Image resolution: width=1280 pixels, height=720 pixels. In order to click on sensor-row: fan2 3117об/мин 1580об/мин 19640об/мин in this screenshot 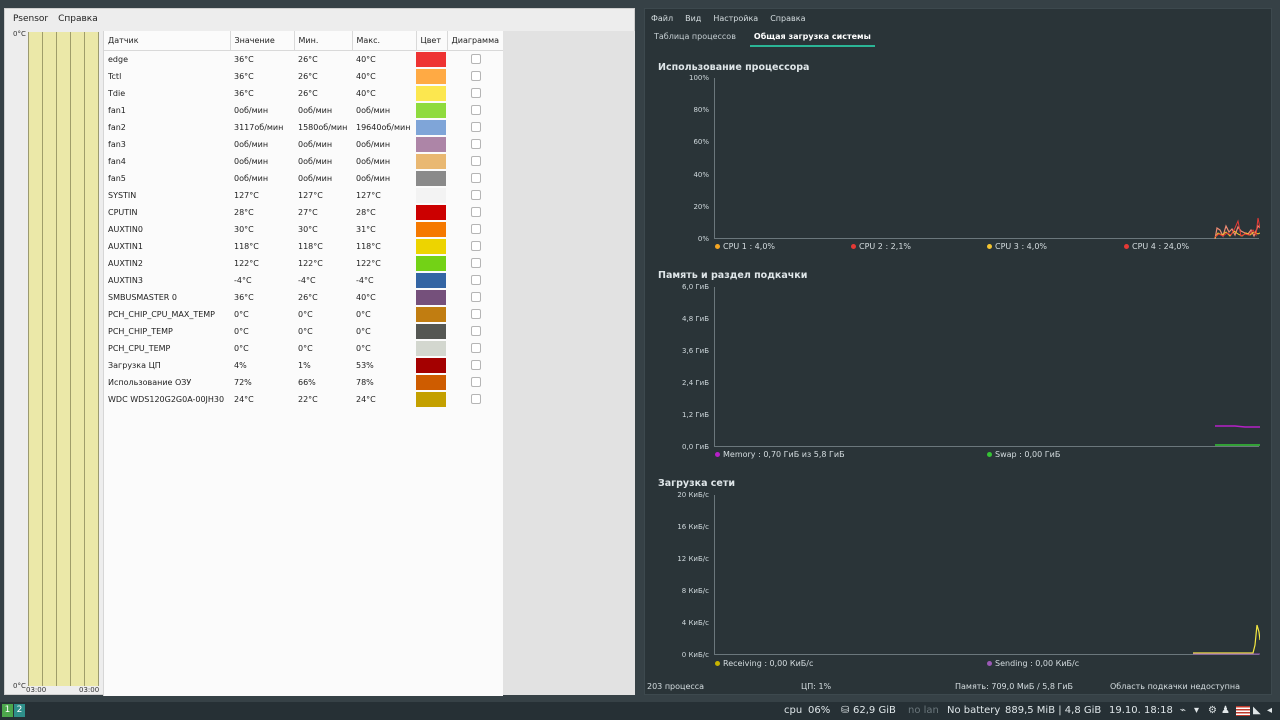, I will do `click(304, 127)`.